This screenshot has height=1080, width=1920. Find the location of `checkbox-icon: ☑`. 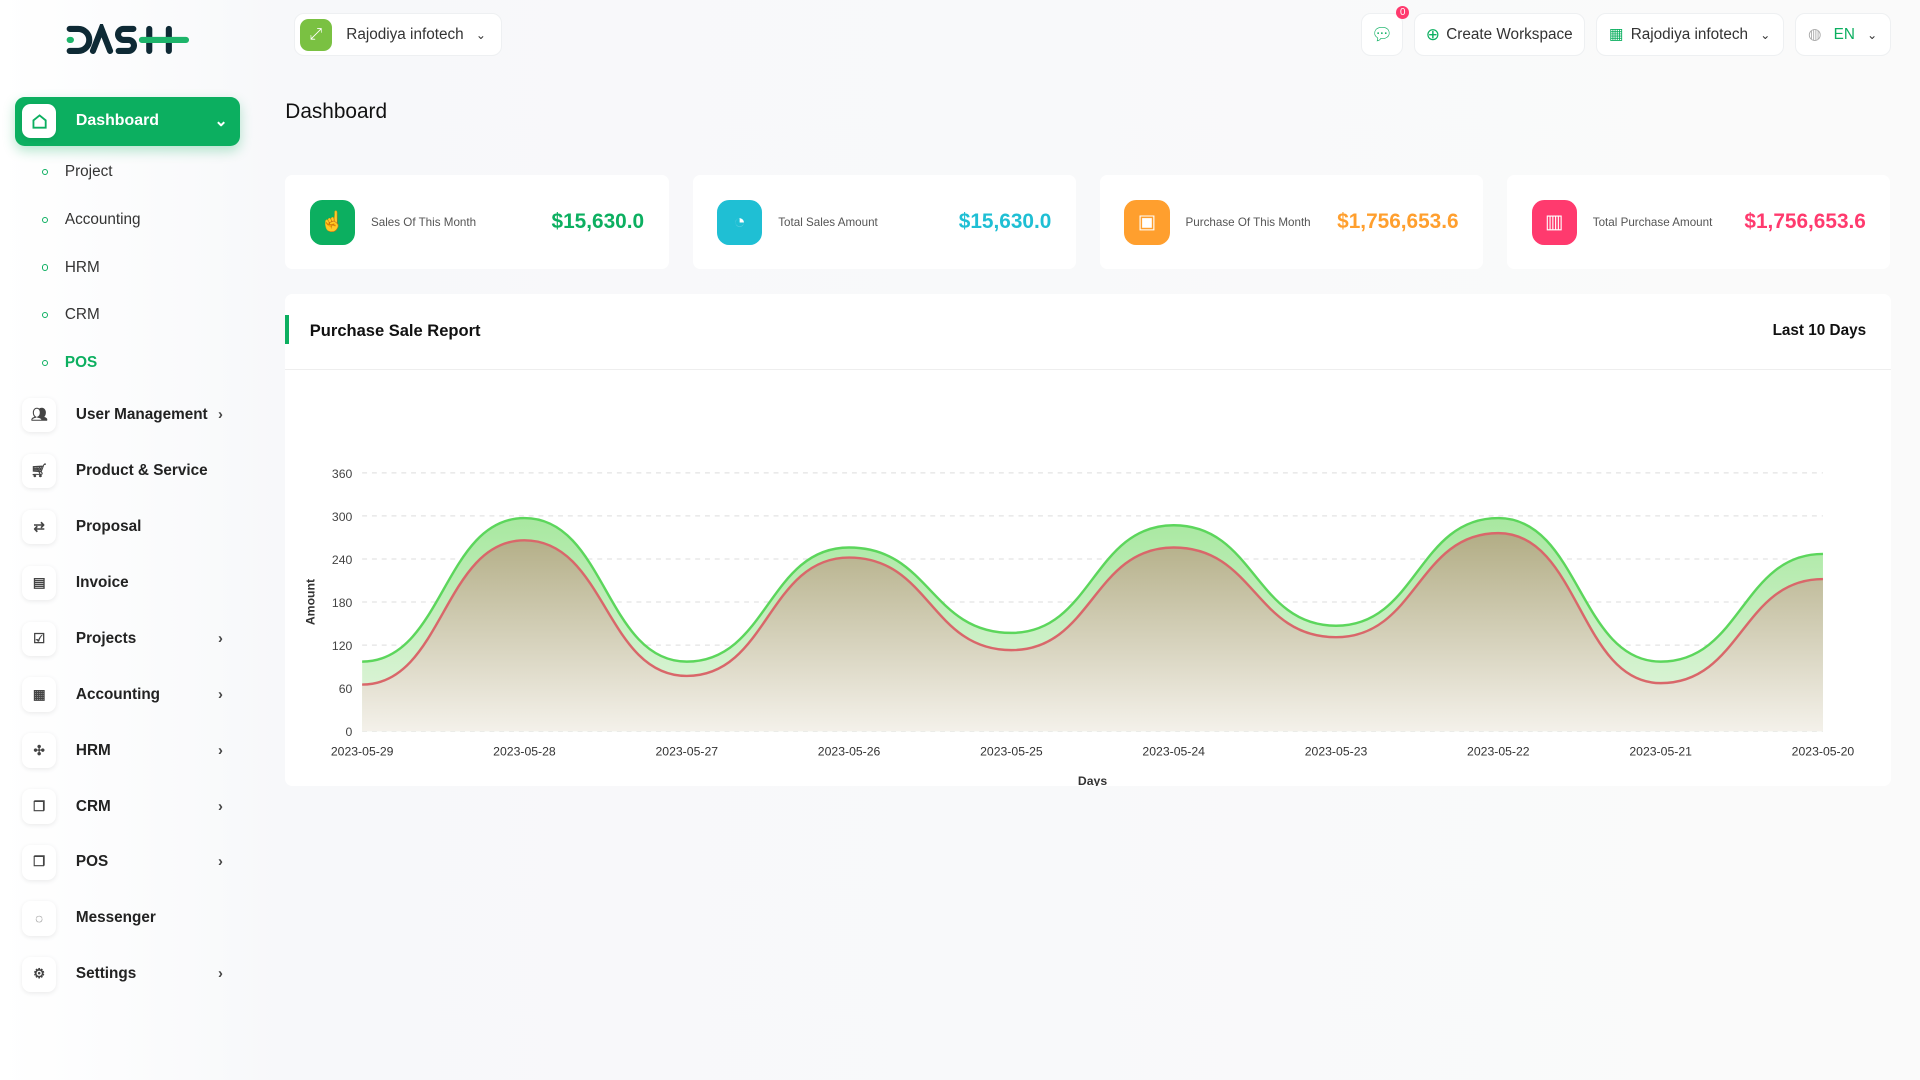

checkbox-icon: ☑ is located at coordinates (39, 638).